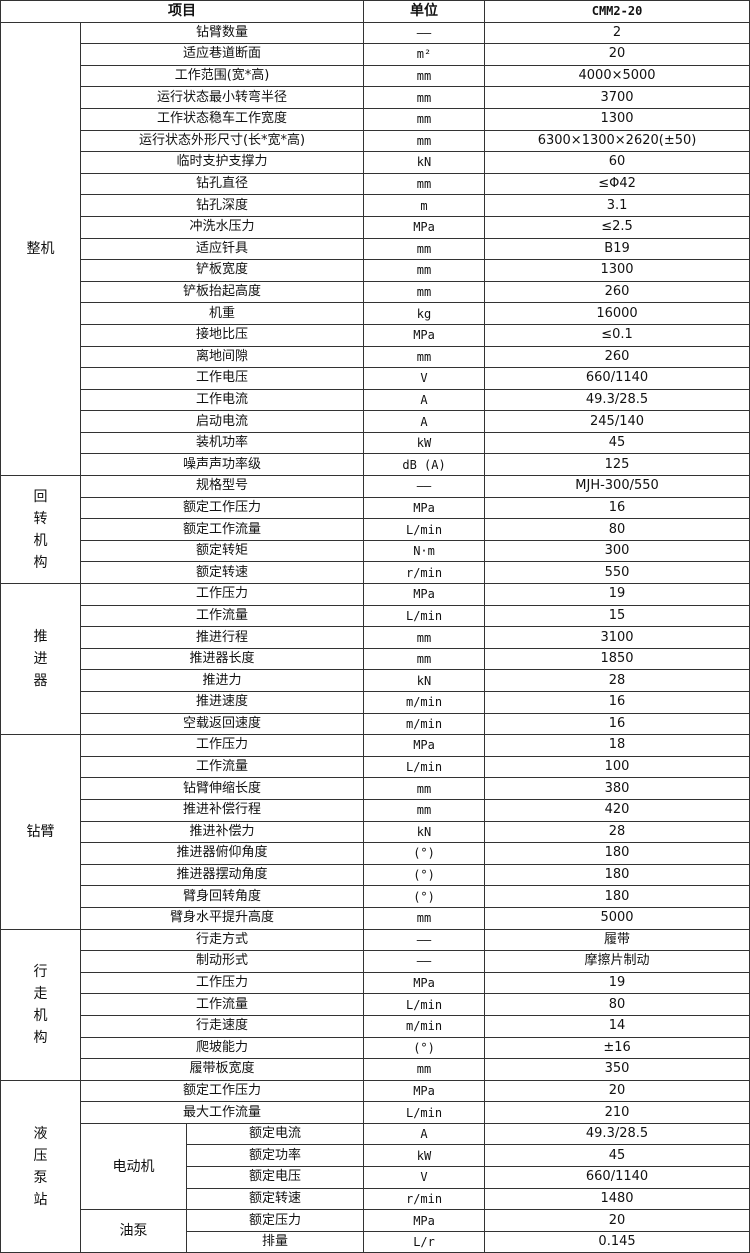 This screenshot has height=1253, width=750. Describe the element at coordinates (222, 1069) in the screenshot. I see `item-name: 履带板宽度` at that location.